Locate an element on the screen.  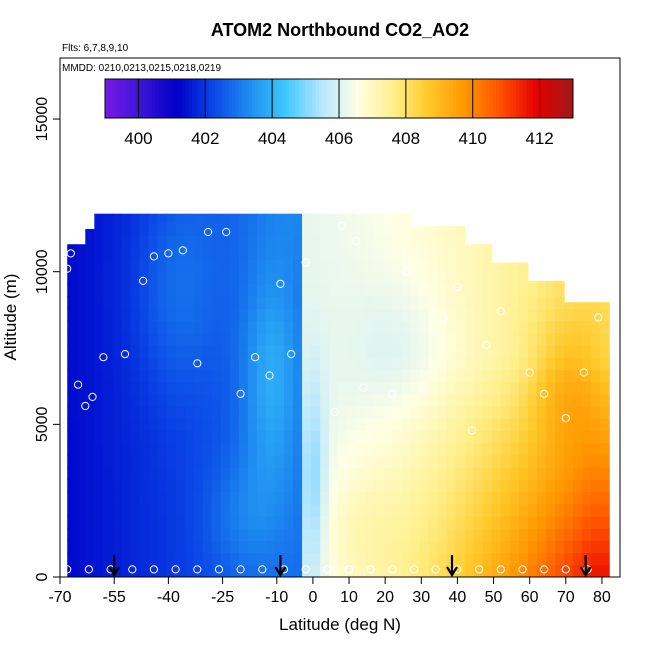
colorbar-tick-label: 400 is located at coordinates (138, 138).